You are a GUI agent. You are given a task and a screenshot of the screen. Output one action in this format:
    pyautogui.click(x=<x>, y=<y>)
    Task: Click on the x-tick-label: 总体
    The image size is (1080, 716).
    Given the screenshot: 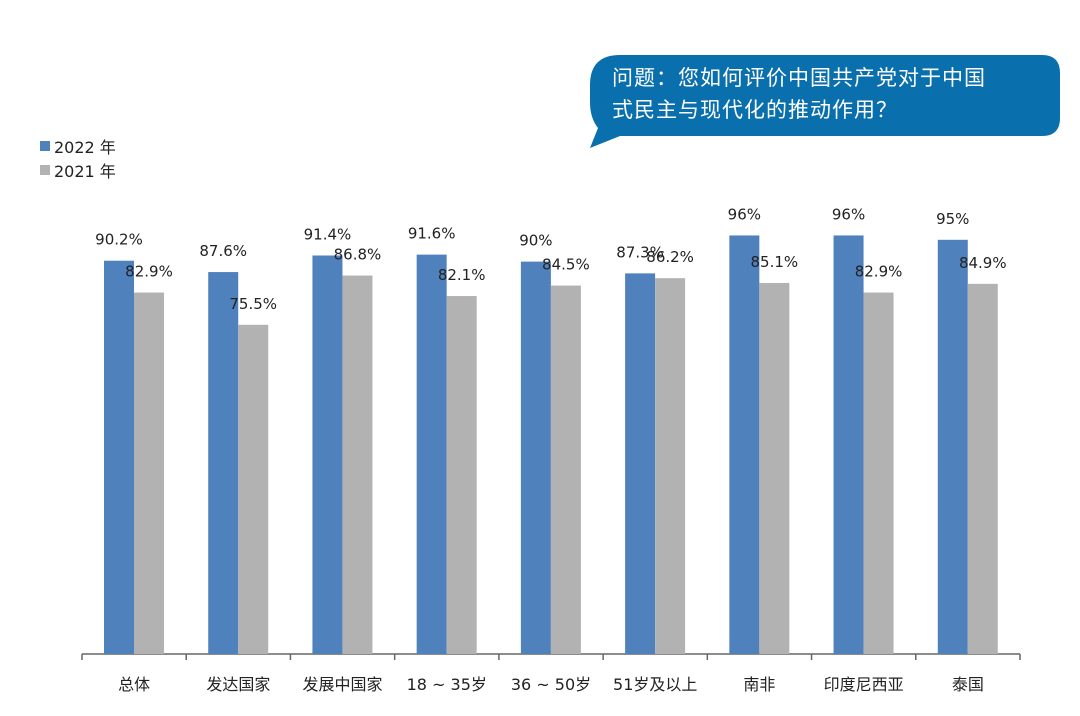 What is the action you would take?
    pyautogui.click(x=134, y=684)
    